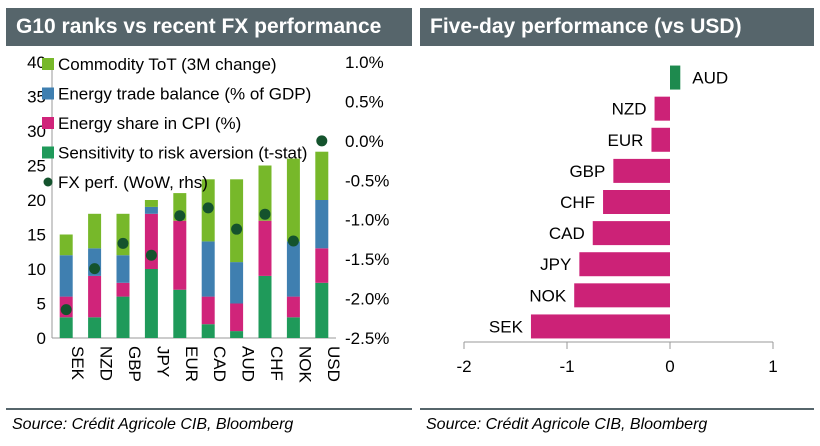 Image resolution: width=820 pixels, height=446 pixels. Describe the element at coordinates (333, 364) in the screenshot. I see `x-category-label: USD` at that location.